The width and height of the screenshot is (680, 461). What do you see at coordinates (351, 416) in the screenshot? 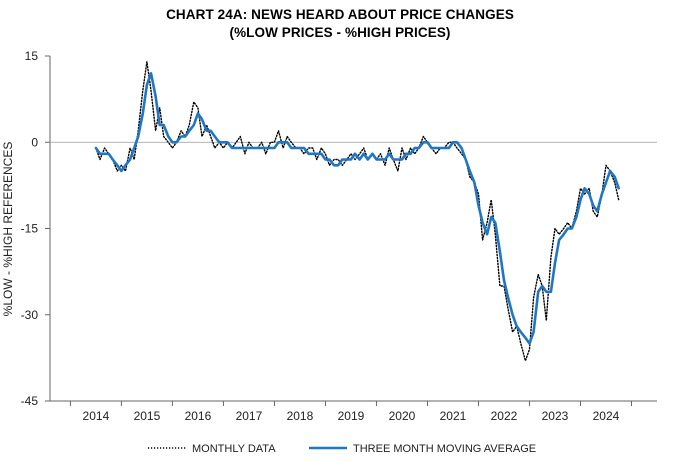
I see `x-tick-label: 2019` at bounding box center [351, 416].